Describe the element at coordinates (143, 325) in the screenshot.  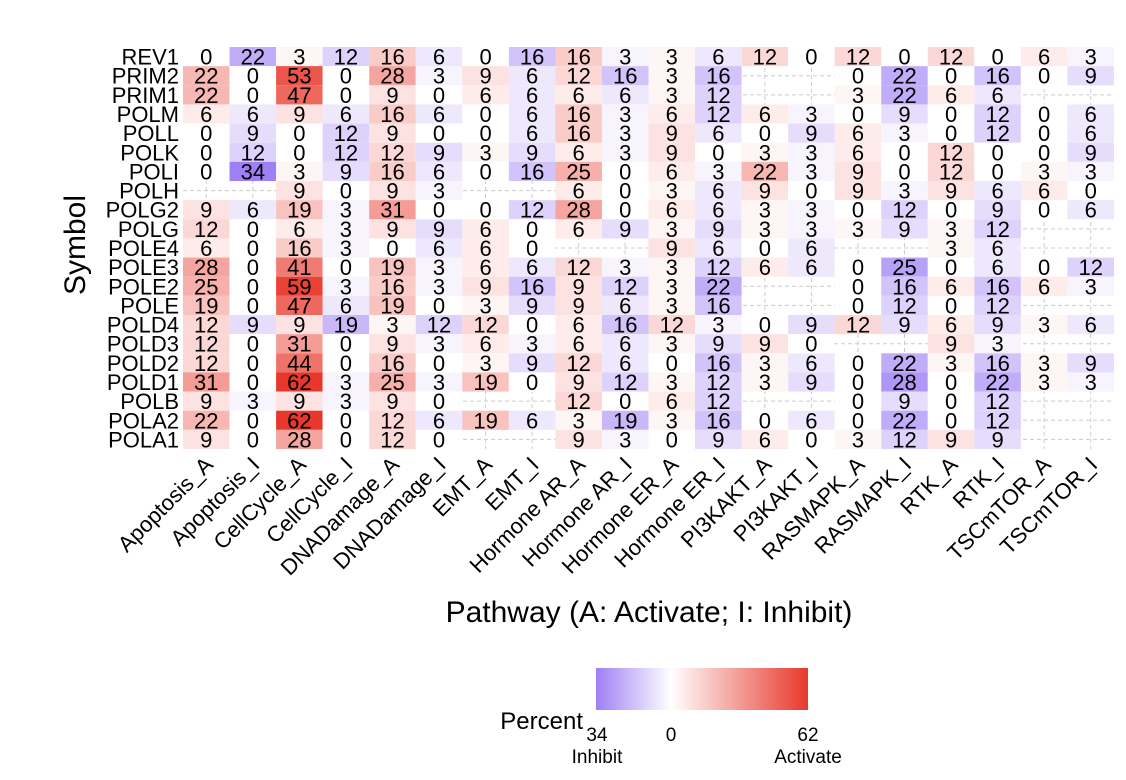
I see `y-tick-label: POLD4` at that location.